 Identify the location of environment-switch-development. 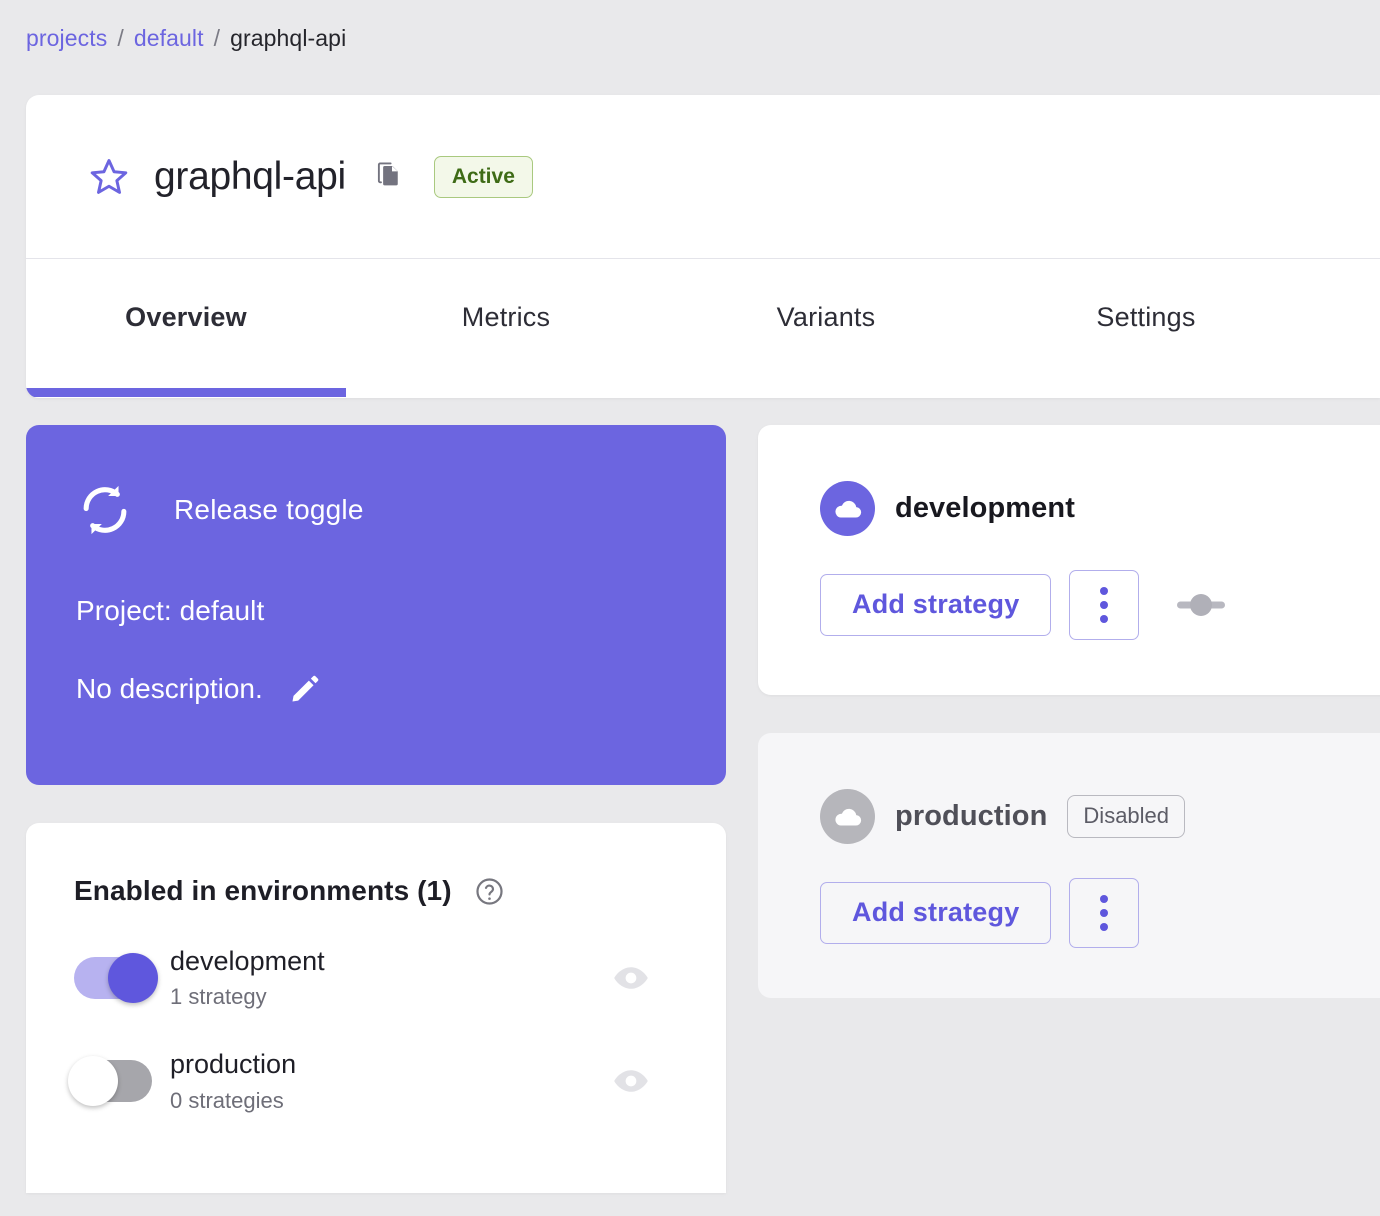
(116, 977).